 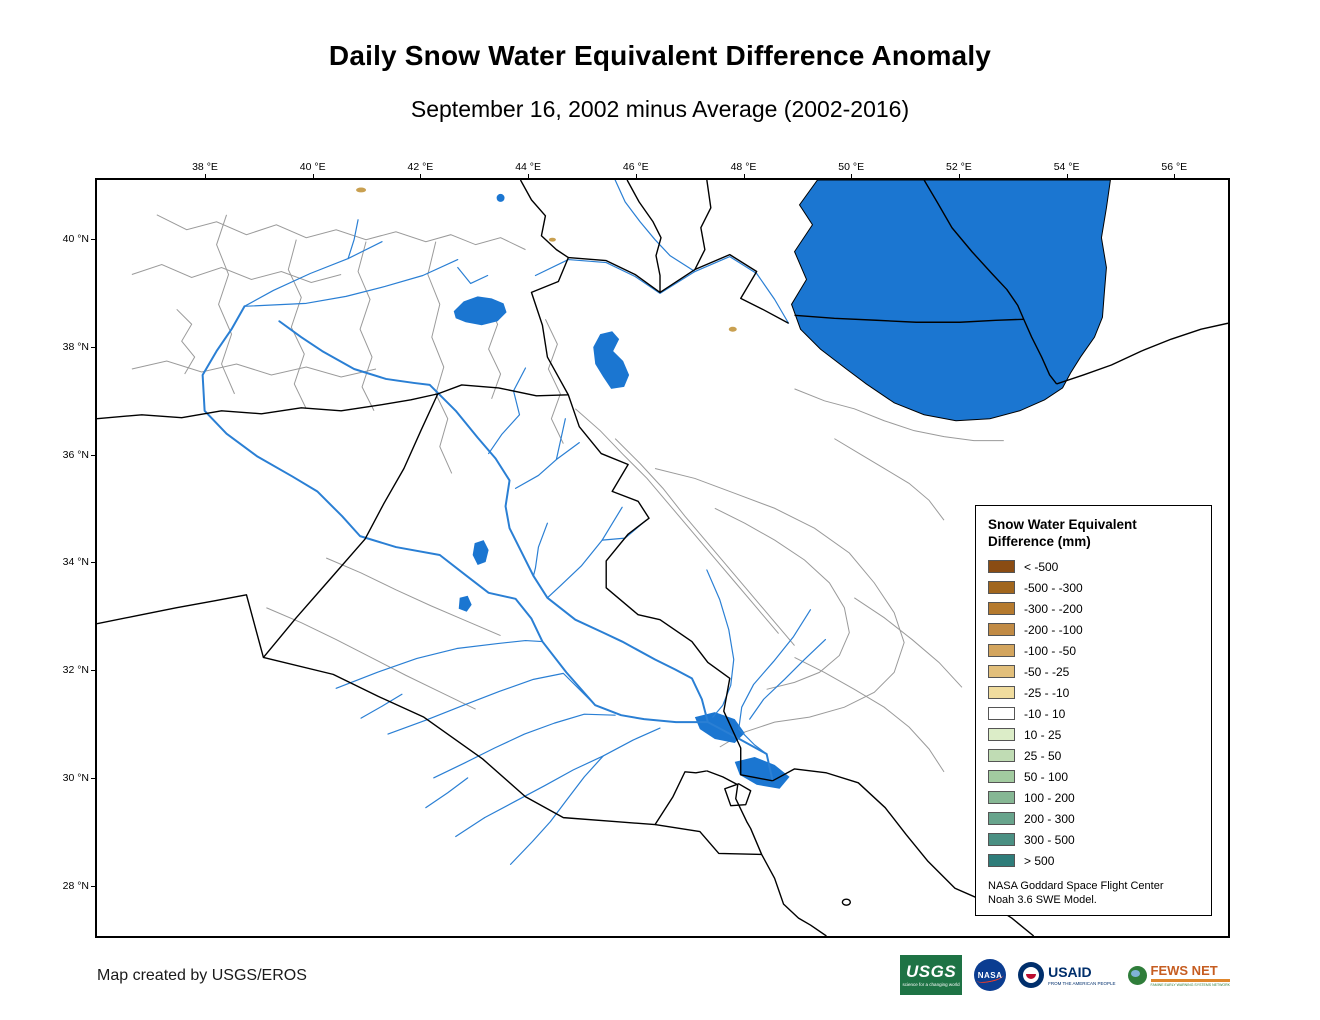 I want to click on legend-label: -500 - -300, so click(x=1053, y=587).